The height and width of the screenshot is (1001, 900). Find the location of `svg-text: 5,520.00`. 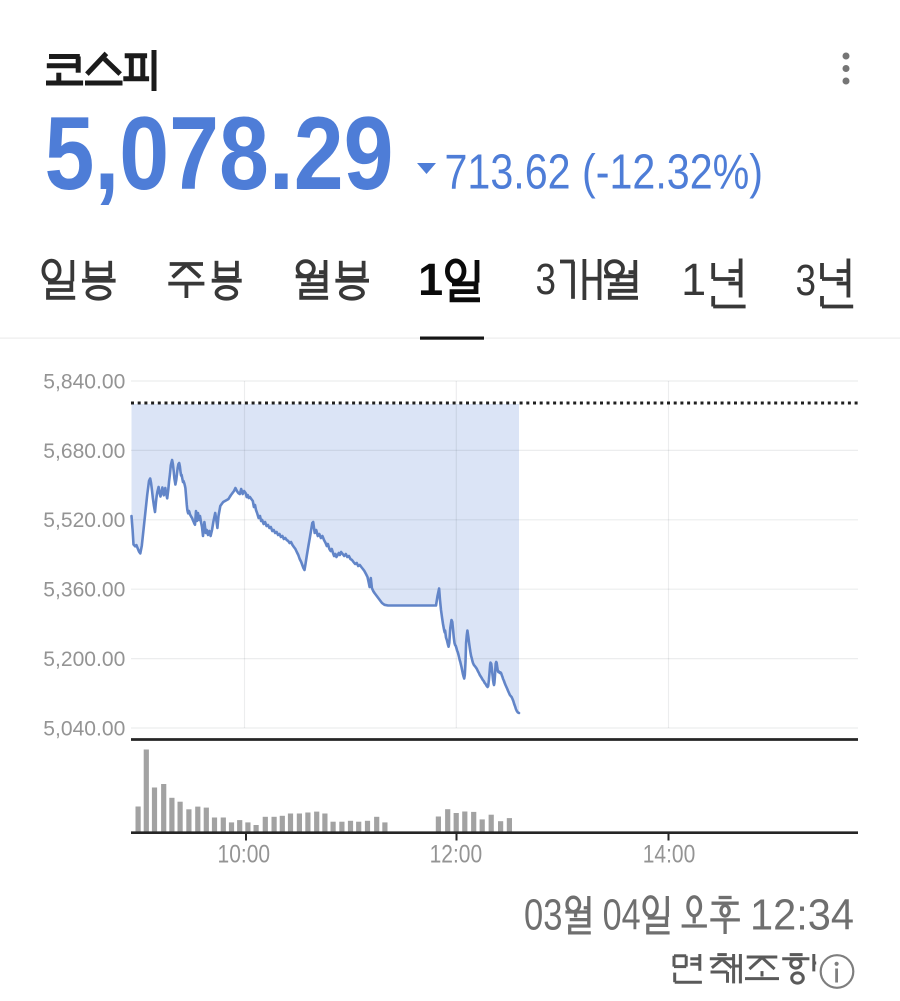

svg-text: 5,520.00 is located at coordinates (84, 520).